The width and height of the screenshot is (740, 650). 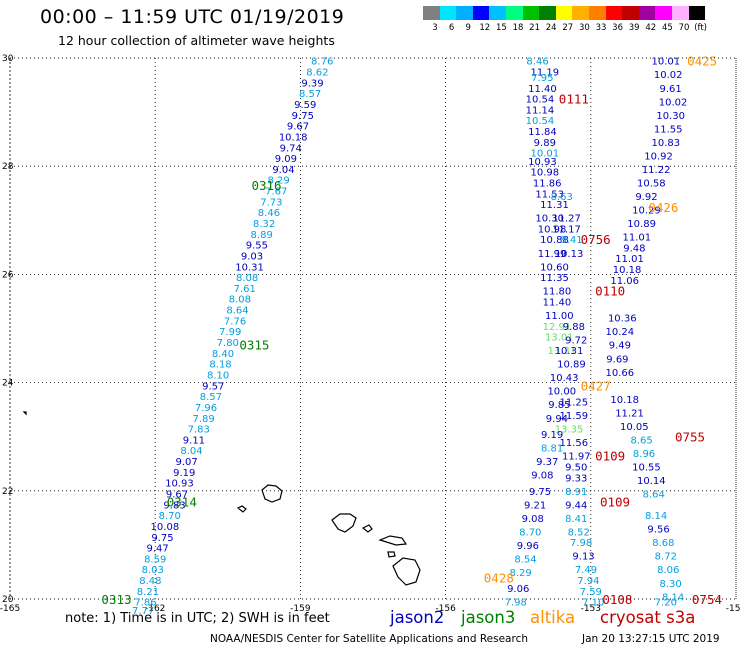 What do you see at coordinates (266, 185) in the screenshot?
I see `track-pass-label: 0316` at bounding box center [266, 185].